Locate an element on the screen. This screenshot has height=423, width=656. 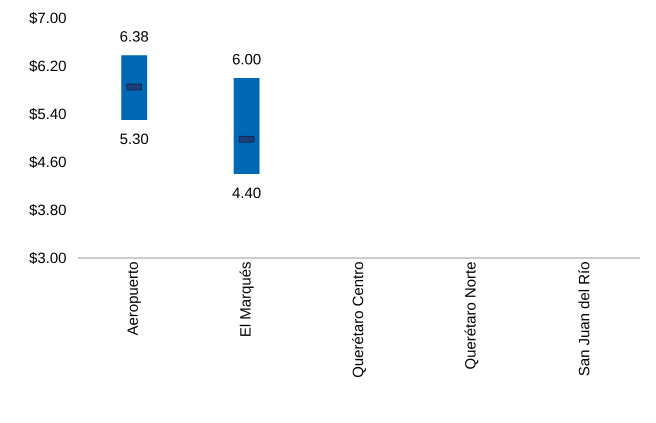
y-tick-label: $4.60 is located at coordinates (47, 162).